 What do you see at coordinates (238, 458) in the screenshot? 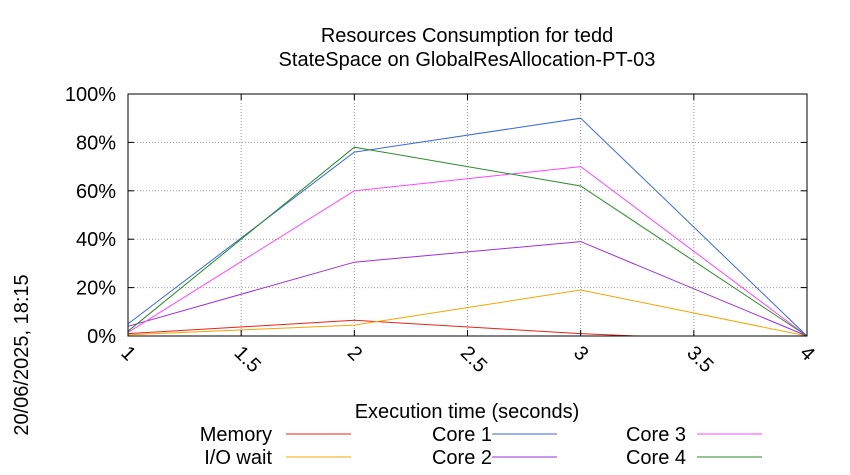
I see `legend-label-i-o-wait: I/O wait` at bounding box center [238, 458].